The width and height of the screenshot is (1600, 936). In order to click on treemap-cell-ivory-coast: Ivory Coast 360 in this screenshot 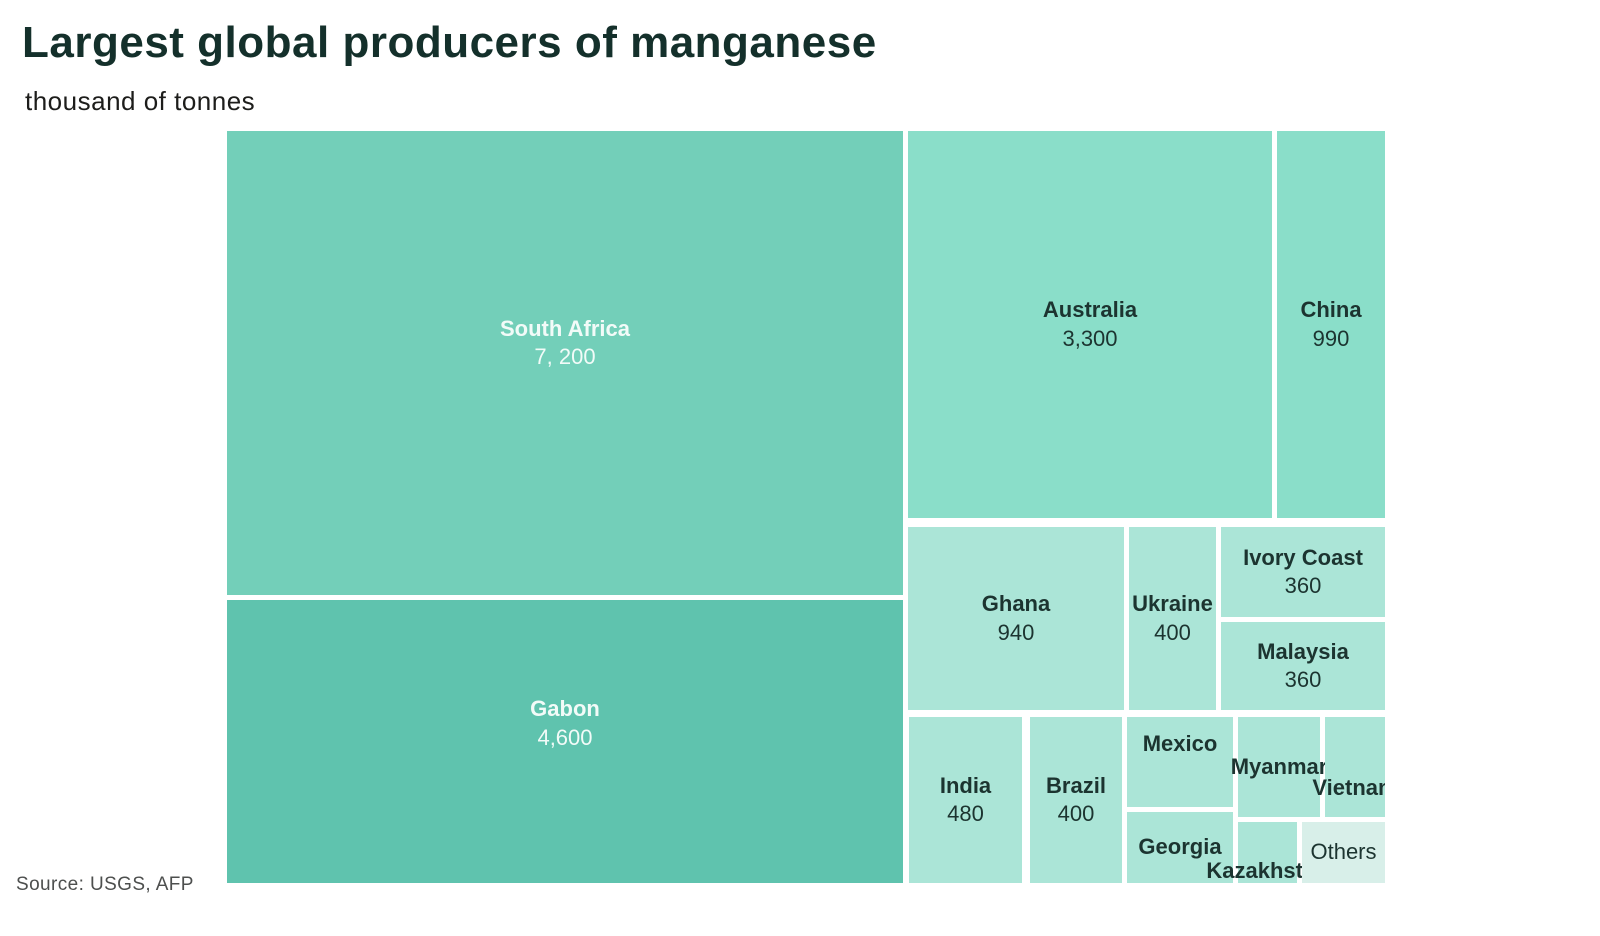, I will do `click(1303, 572)`.